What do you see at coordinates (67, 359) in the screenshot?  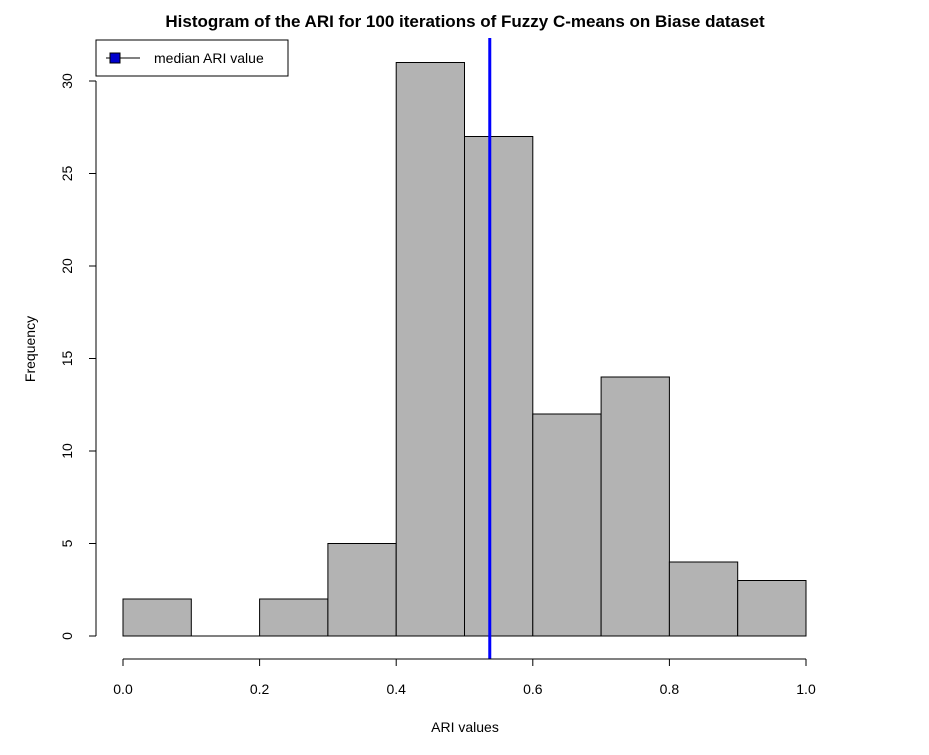 I see `y-tick-label: 15` at bounding box center [67, 359].